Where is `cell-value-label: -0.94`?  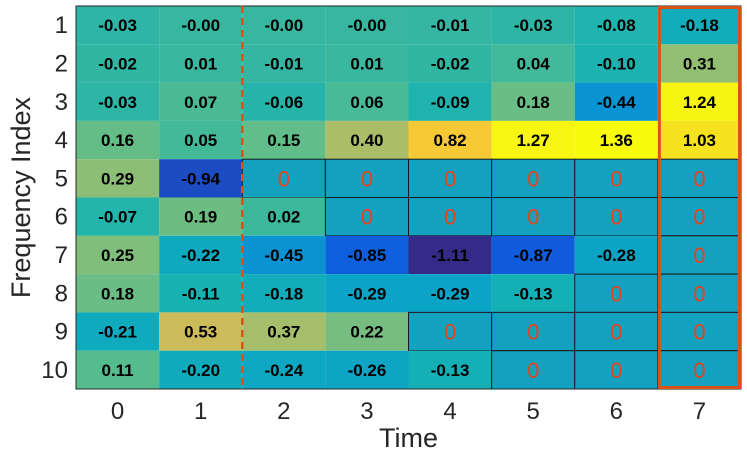 cell-value-label: -0.94 is located at coordinates (200, 178).